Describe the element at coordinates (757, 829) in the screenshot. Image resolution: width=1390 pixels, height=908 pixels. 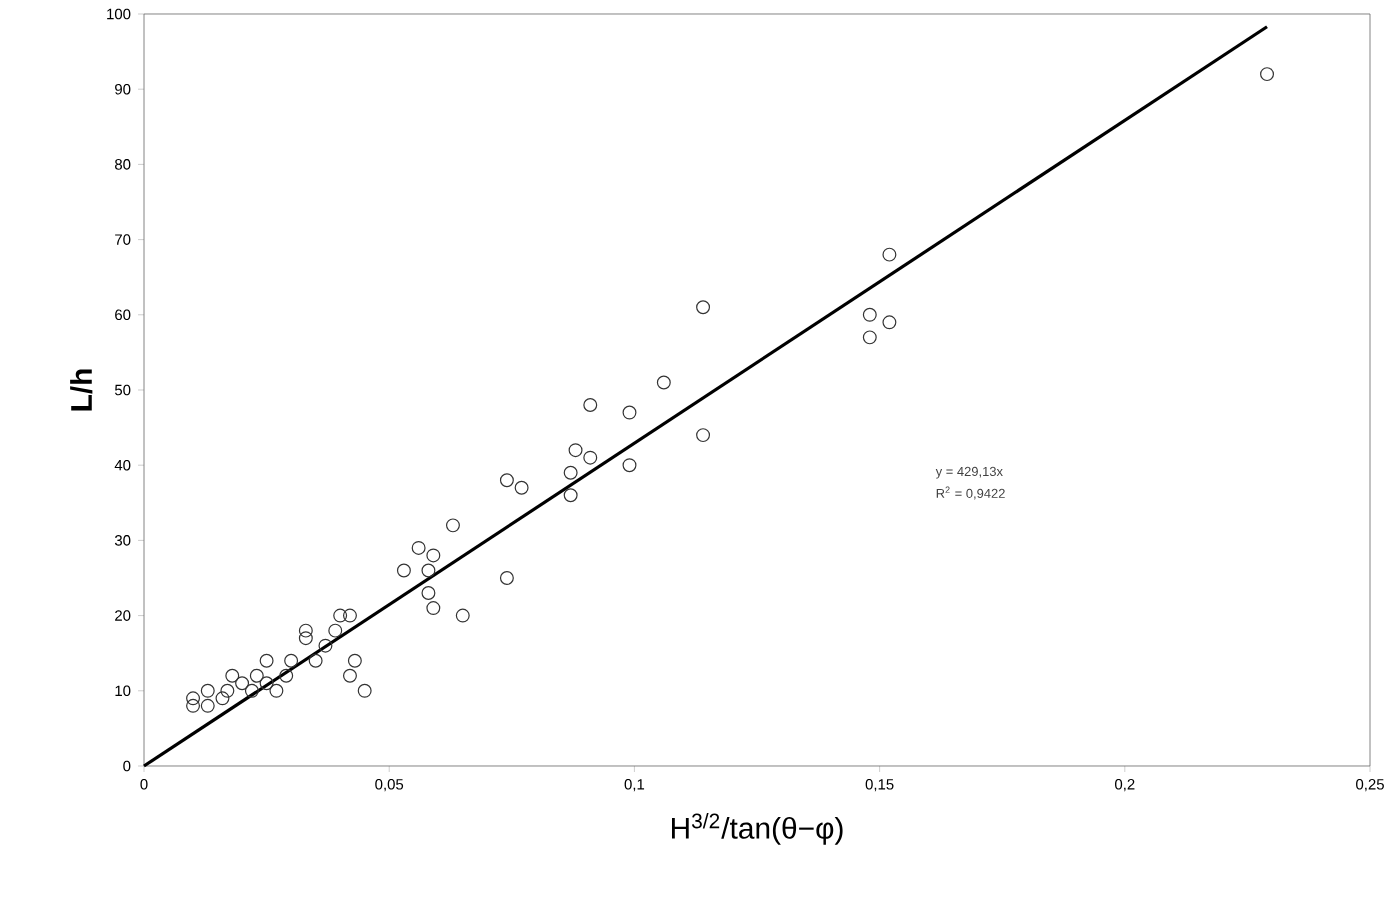
I see `x-axis-title: H$^{3/2}$/tan(θ−φ)` at that location.